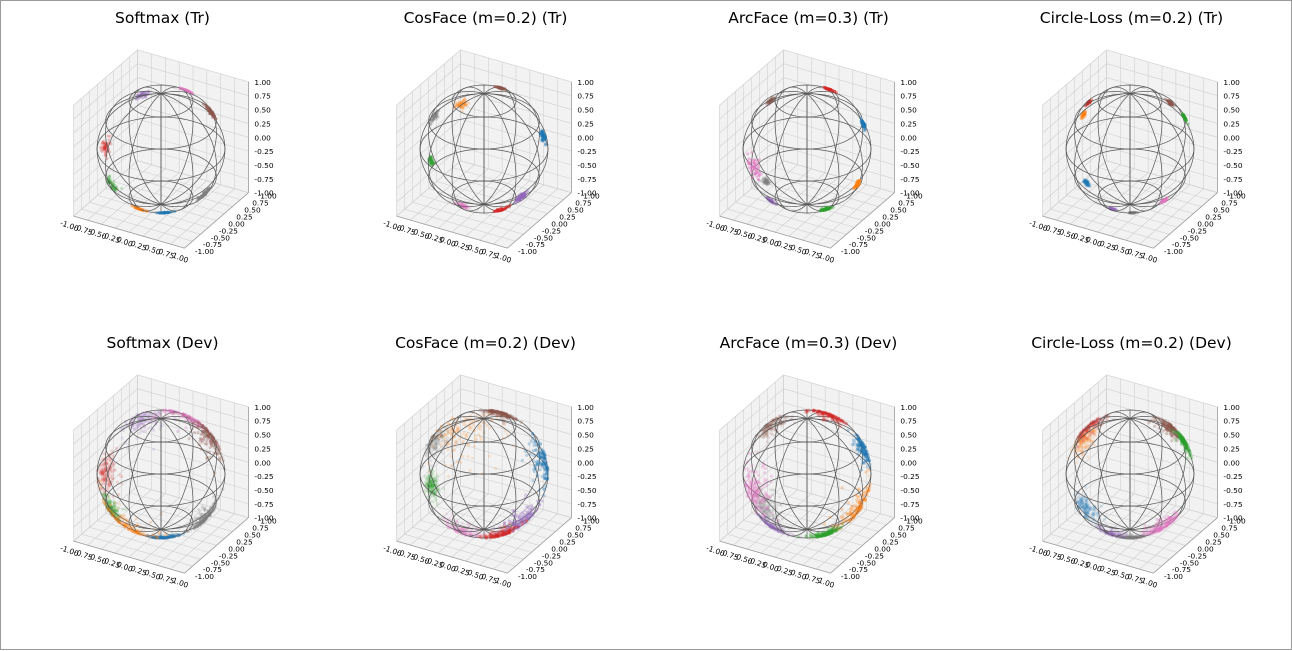 This screenshot has width=1292, height=651. Describe the element at coordinates (262, 407) in the screenshot. I see `z-tick-label: 1.00` at that location.